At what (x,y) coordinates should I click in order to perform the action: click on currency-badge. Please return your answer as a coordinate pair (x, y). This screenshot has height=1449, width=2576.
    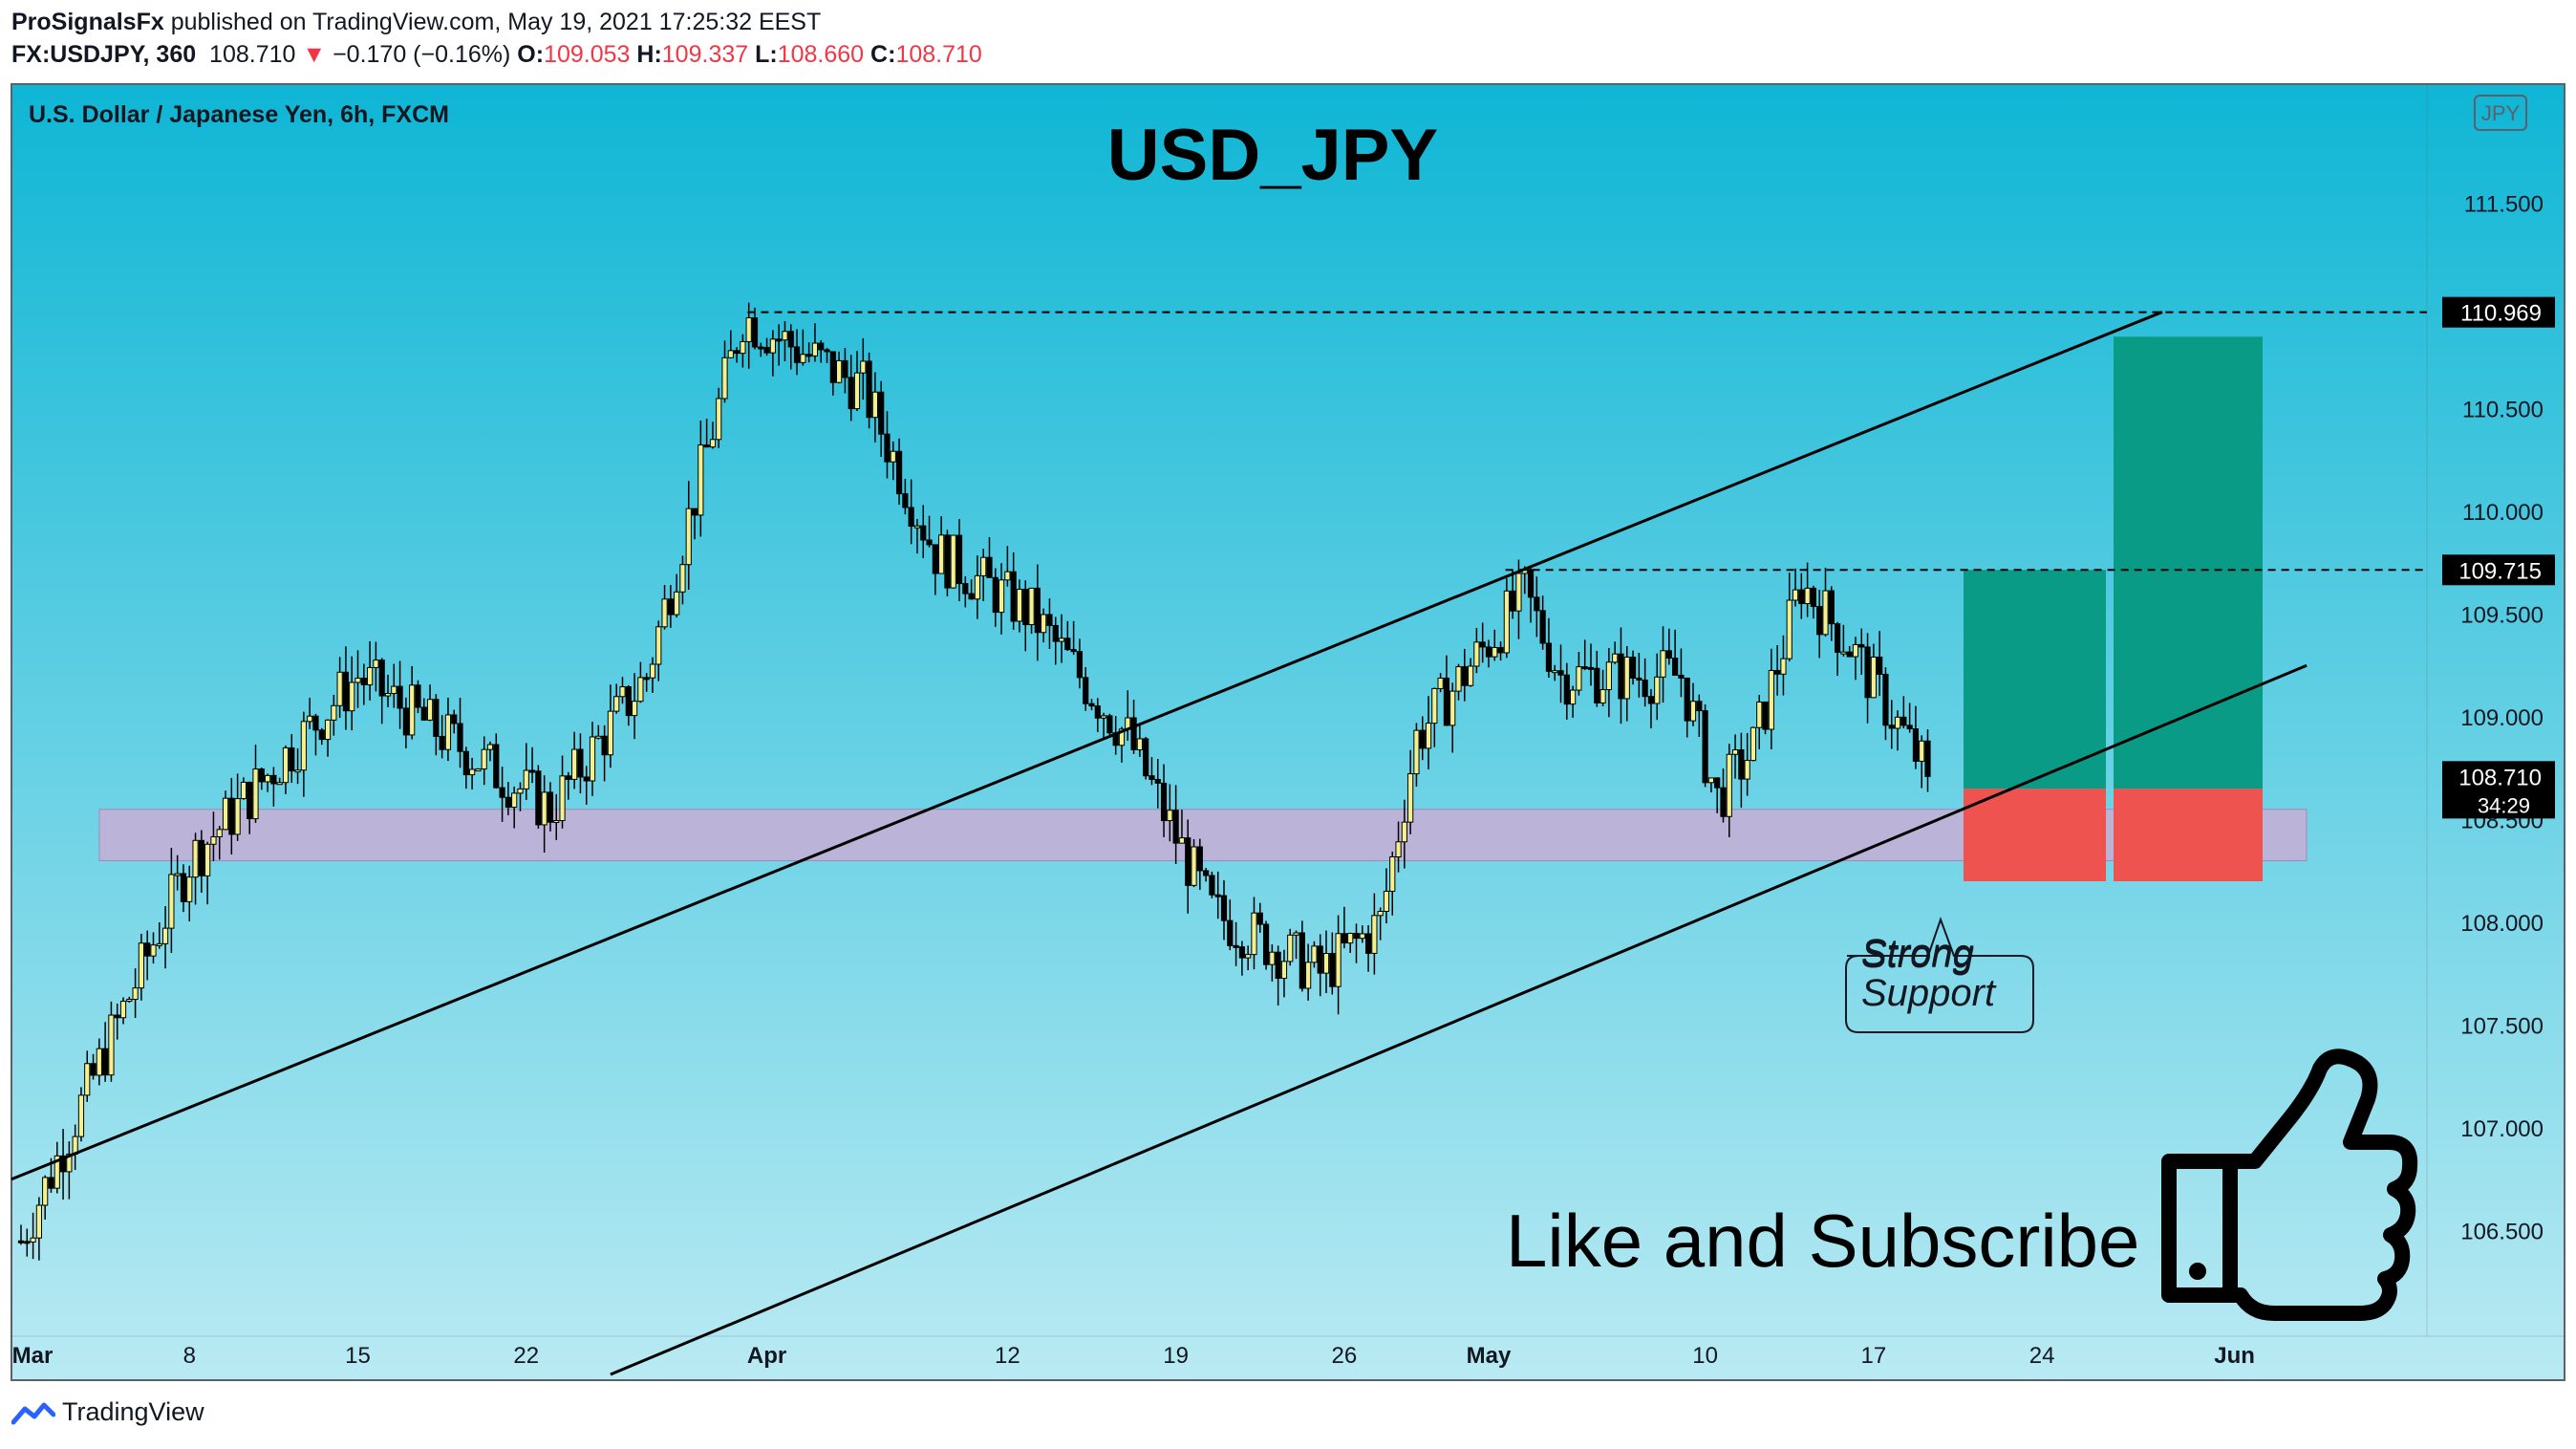
    Looking at the image, I should click on (2500, 113).